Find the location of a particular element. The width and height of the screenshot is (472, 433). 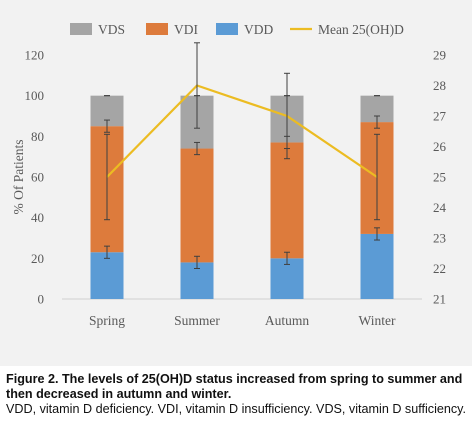

bar-vdi-autumn is located at coordinates (287, 200).